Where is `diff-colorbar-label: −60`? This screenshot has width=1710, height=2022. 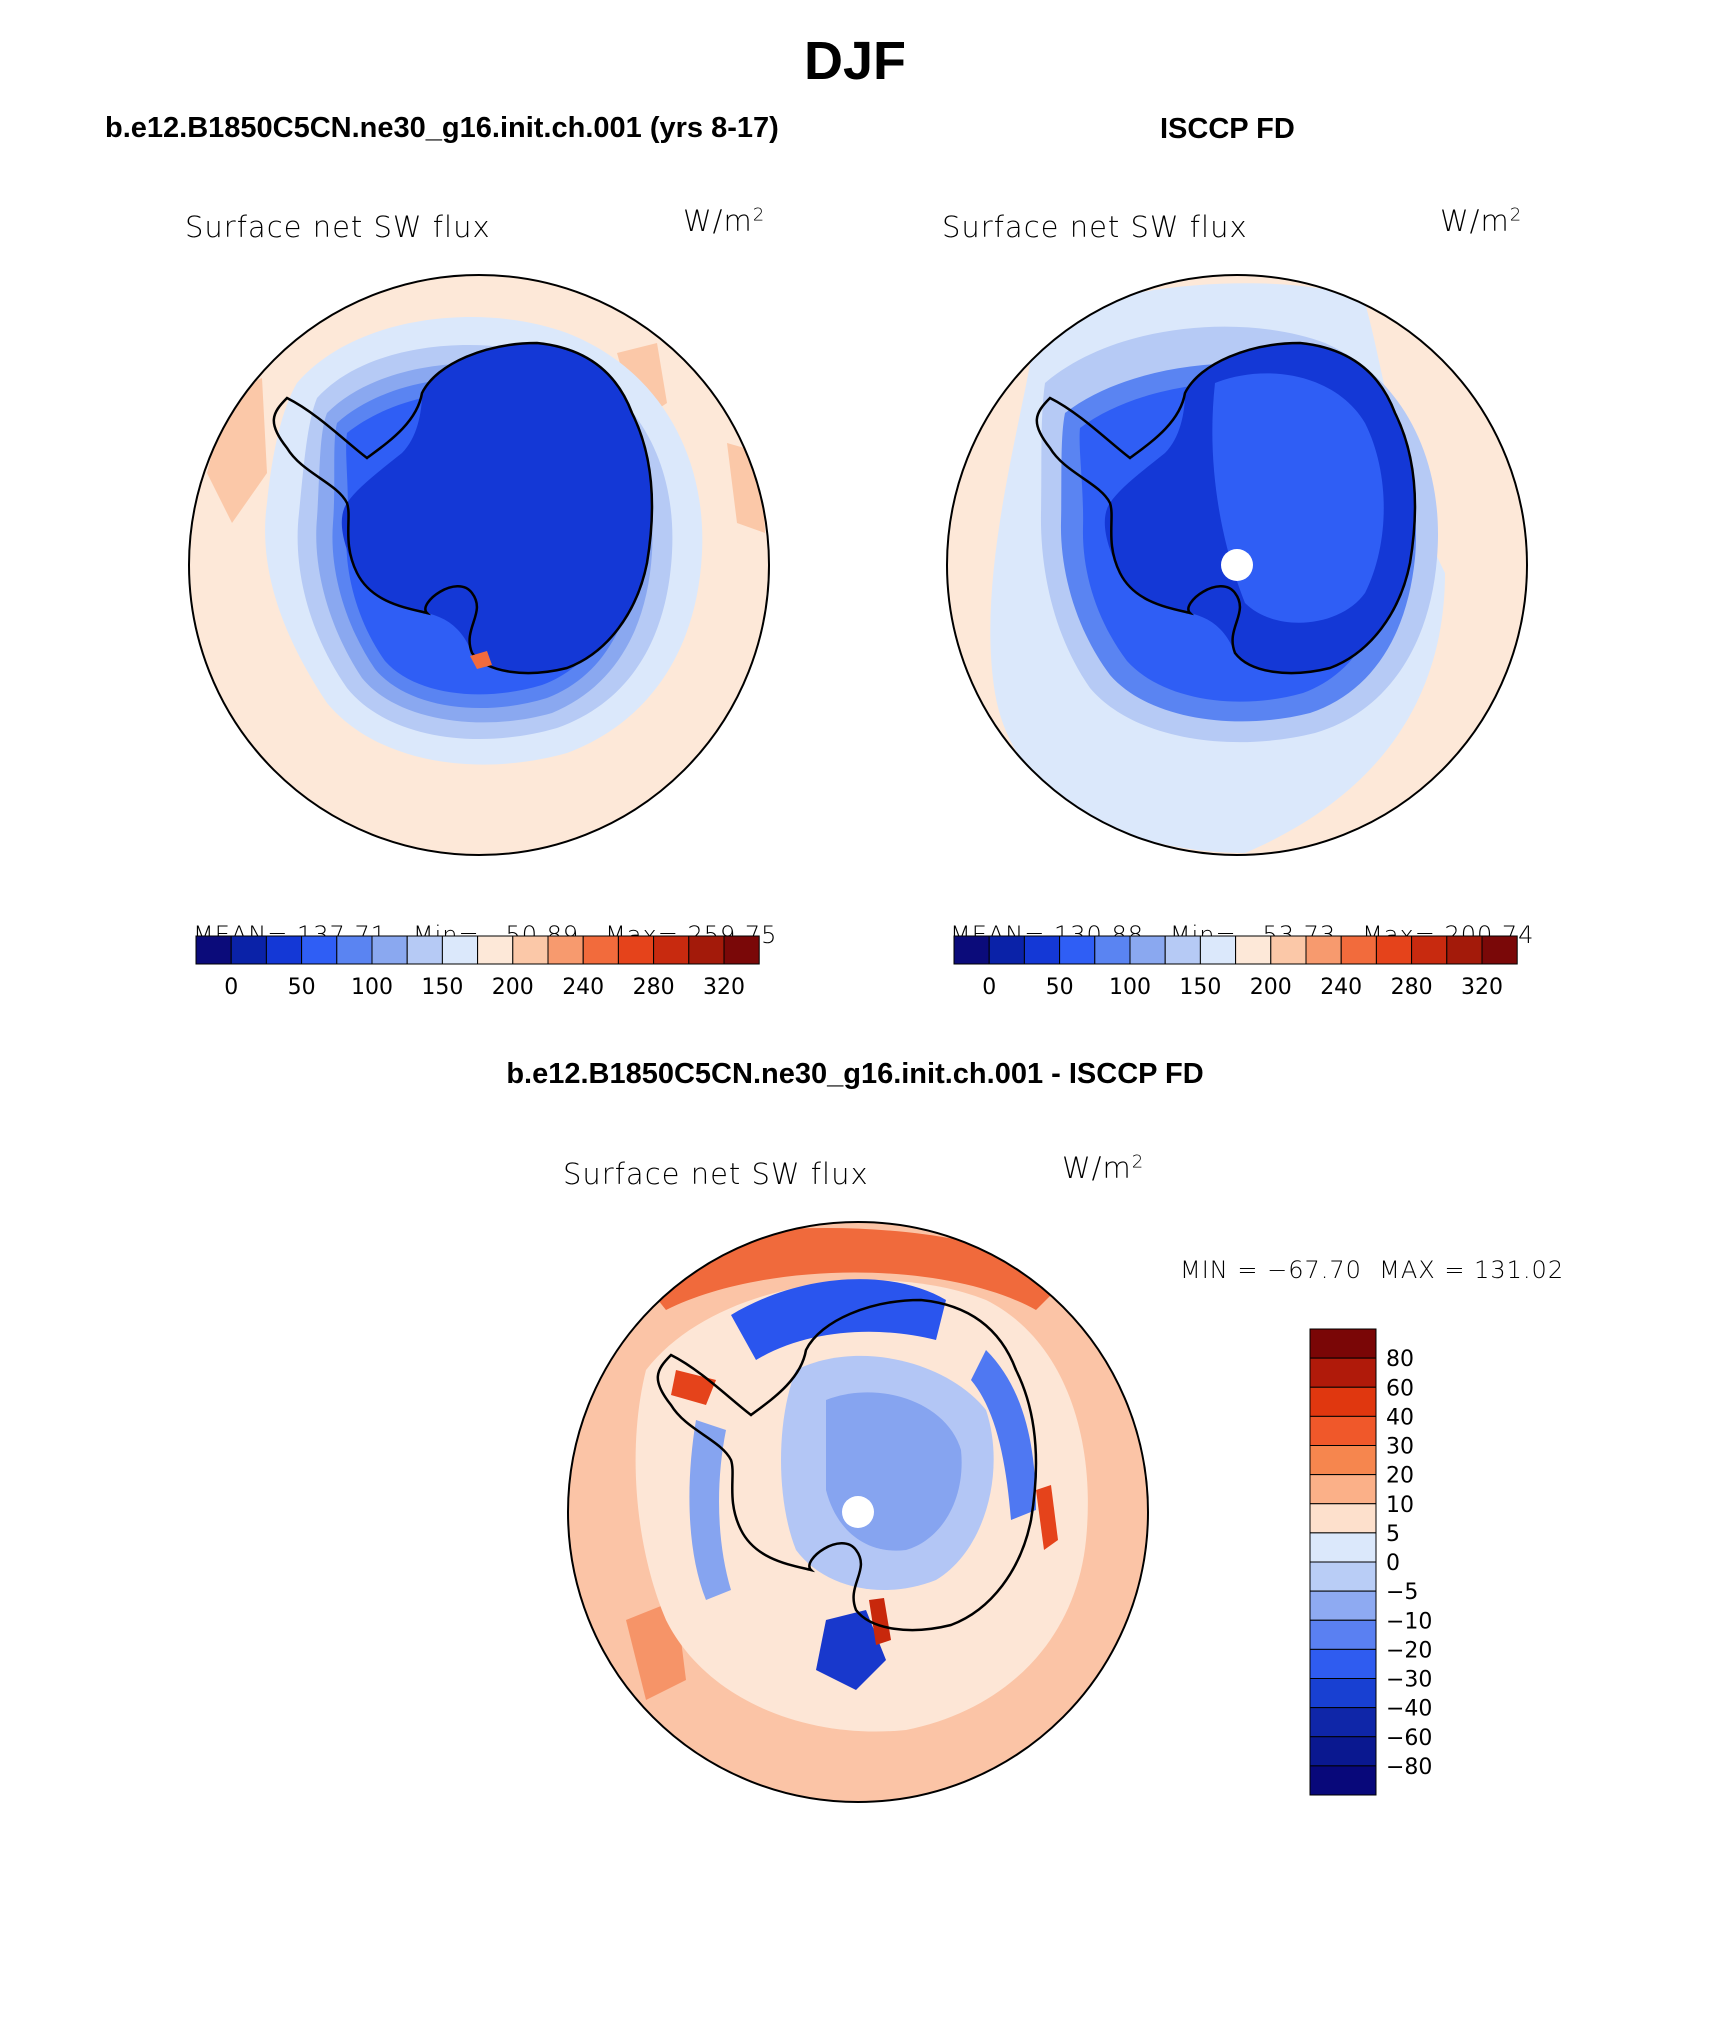
diff-colorbar-label: −60 is located at coordinates (1409, 1738).